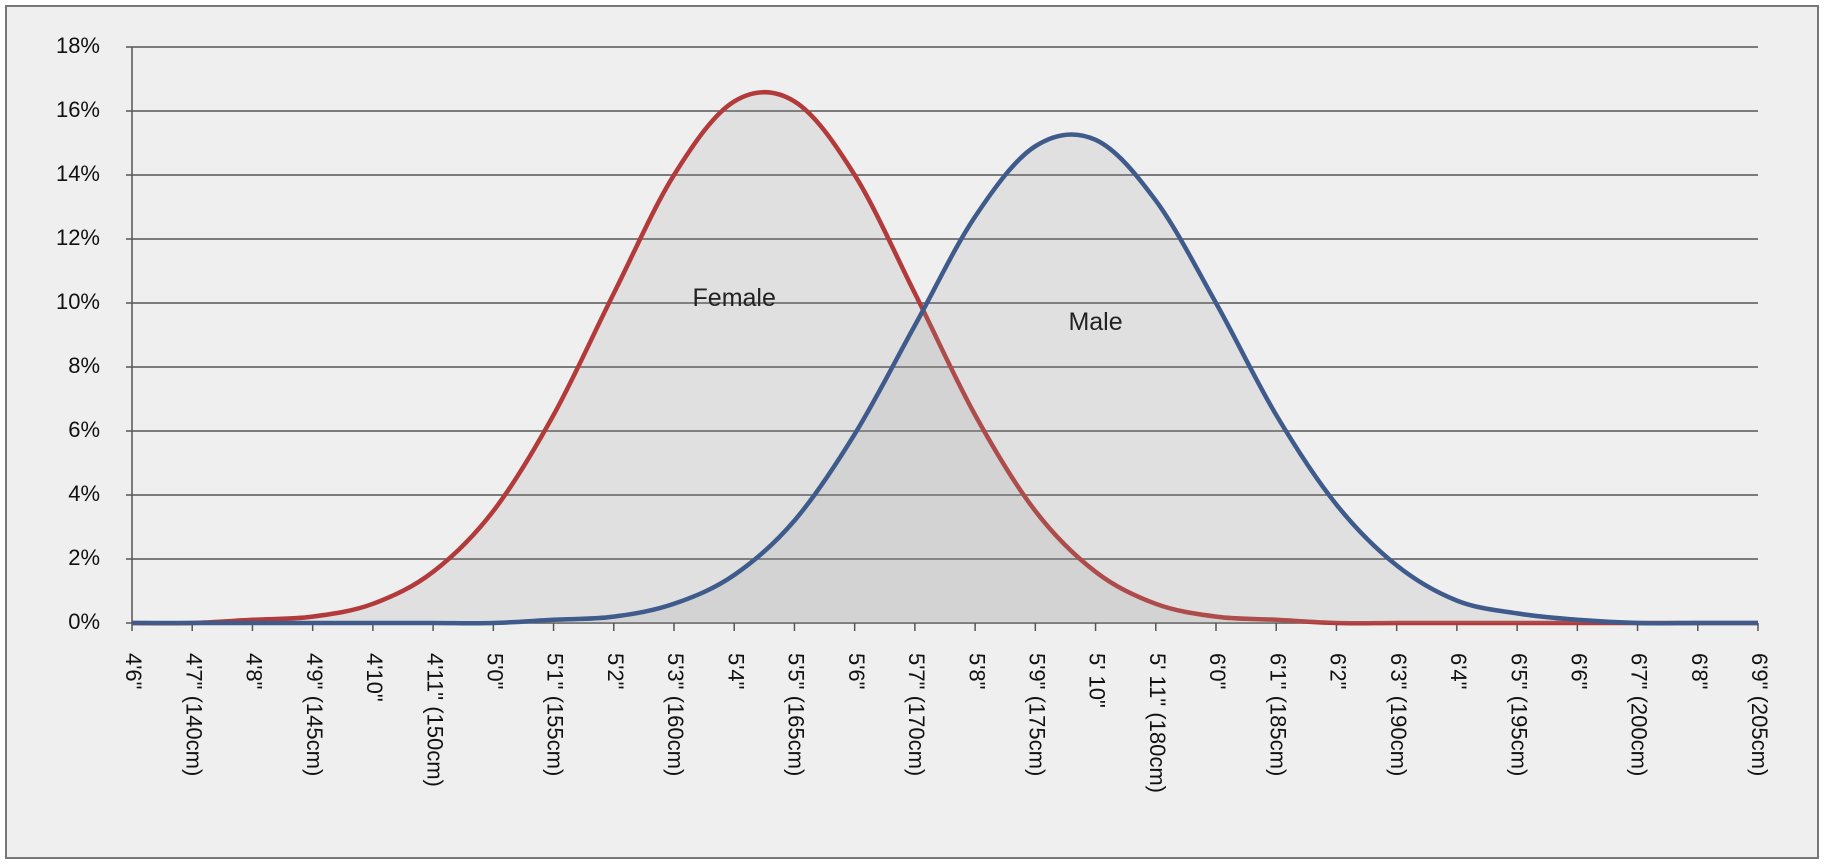  What do you see at coordinates (254, 671) in the screenshot?
I see `x-tick-label: 4'8"` at bounding box center [254, 671].